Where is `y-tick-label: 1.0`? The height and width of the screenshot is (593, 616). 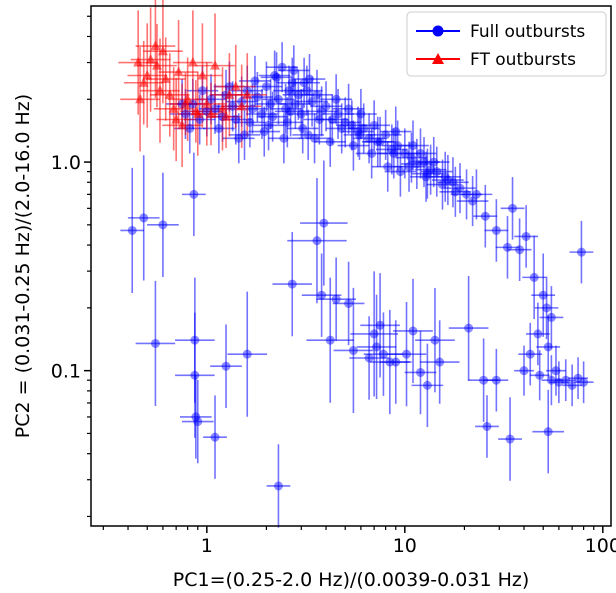
y-tick-label: 1.0 is located at coordinates (66, 163).